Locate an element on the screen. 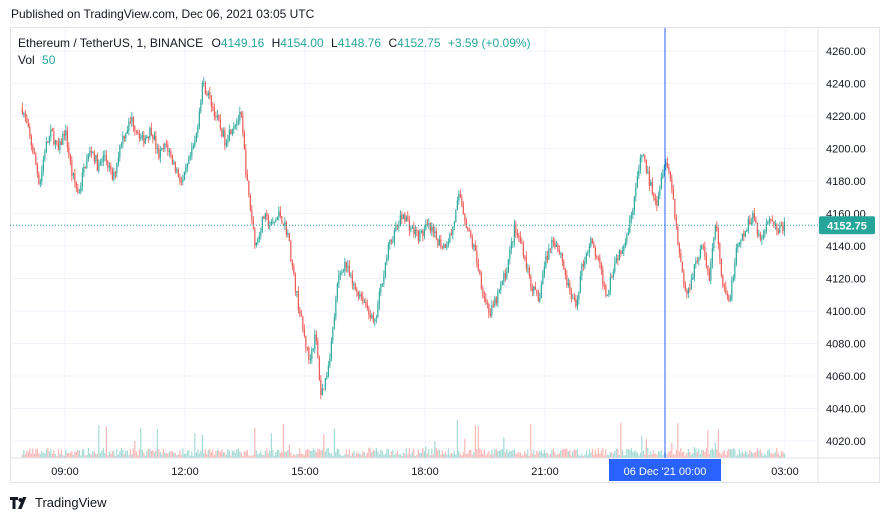  legend-volume-label: Vol is located at coordinates (26, 60).